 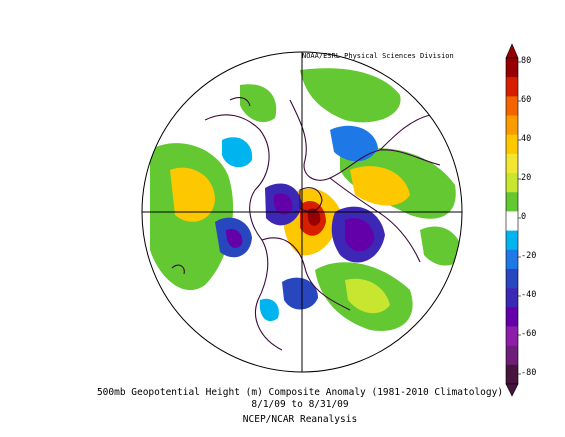 What do you see at coordinates (300, 419) in the screenshot?
I see `caption-dataset: NCEP/NCAR Reanalysis` at bounding box center [300, 419].